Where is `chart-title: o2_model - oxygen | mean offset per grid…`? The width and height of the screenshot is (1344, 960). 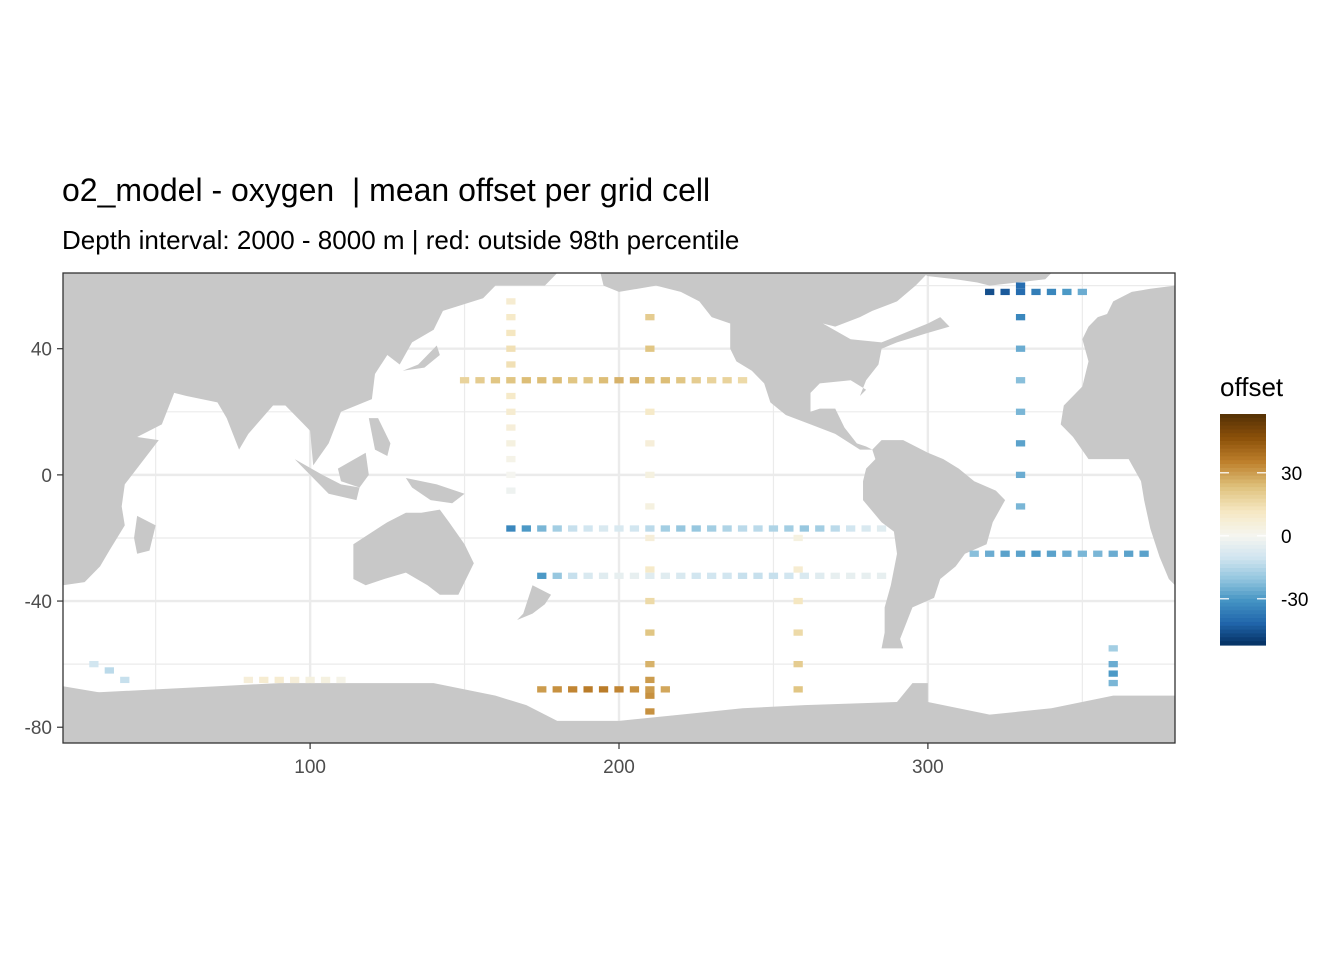
chart-title: o2_model - oxygen | mean offset per grid… is located at coordinates (386, 190).